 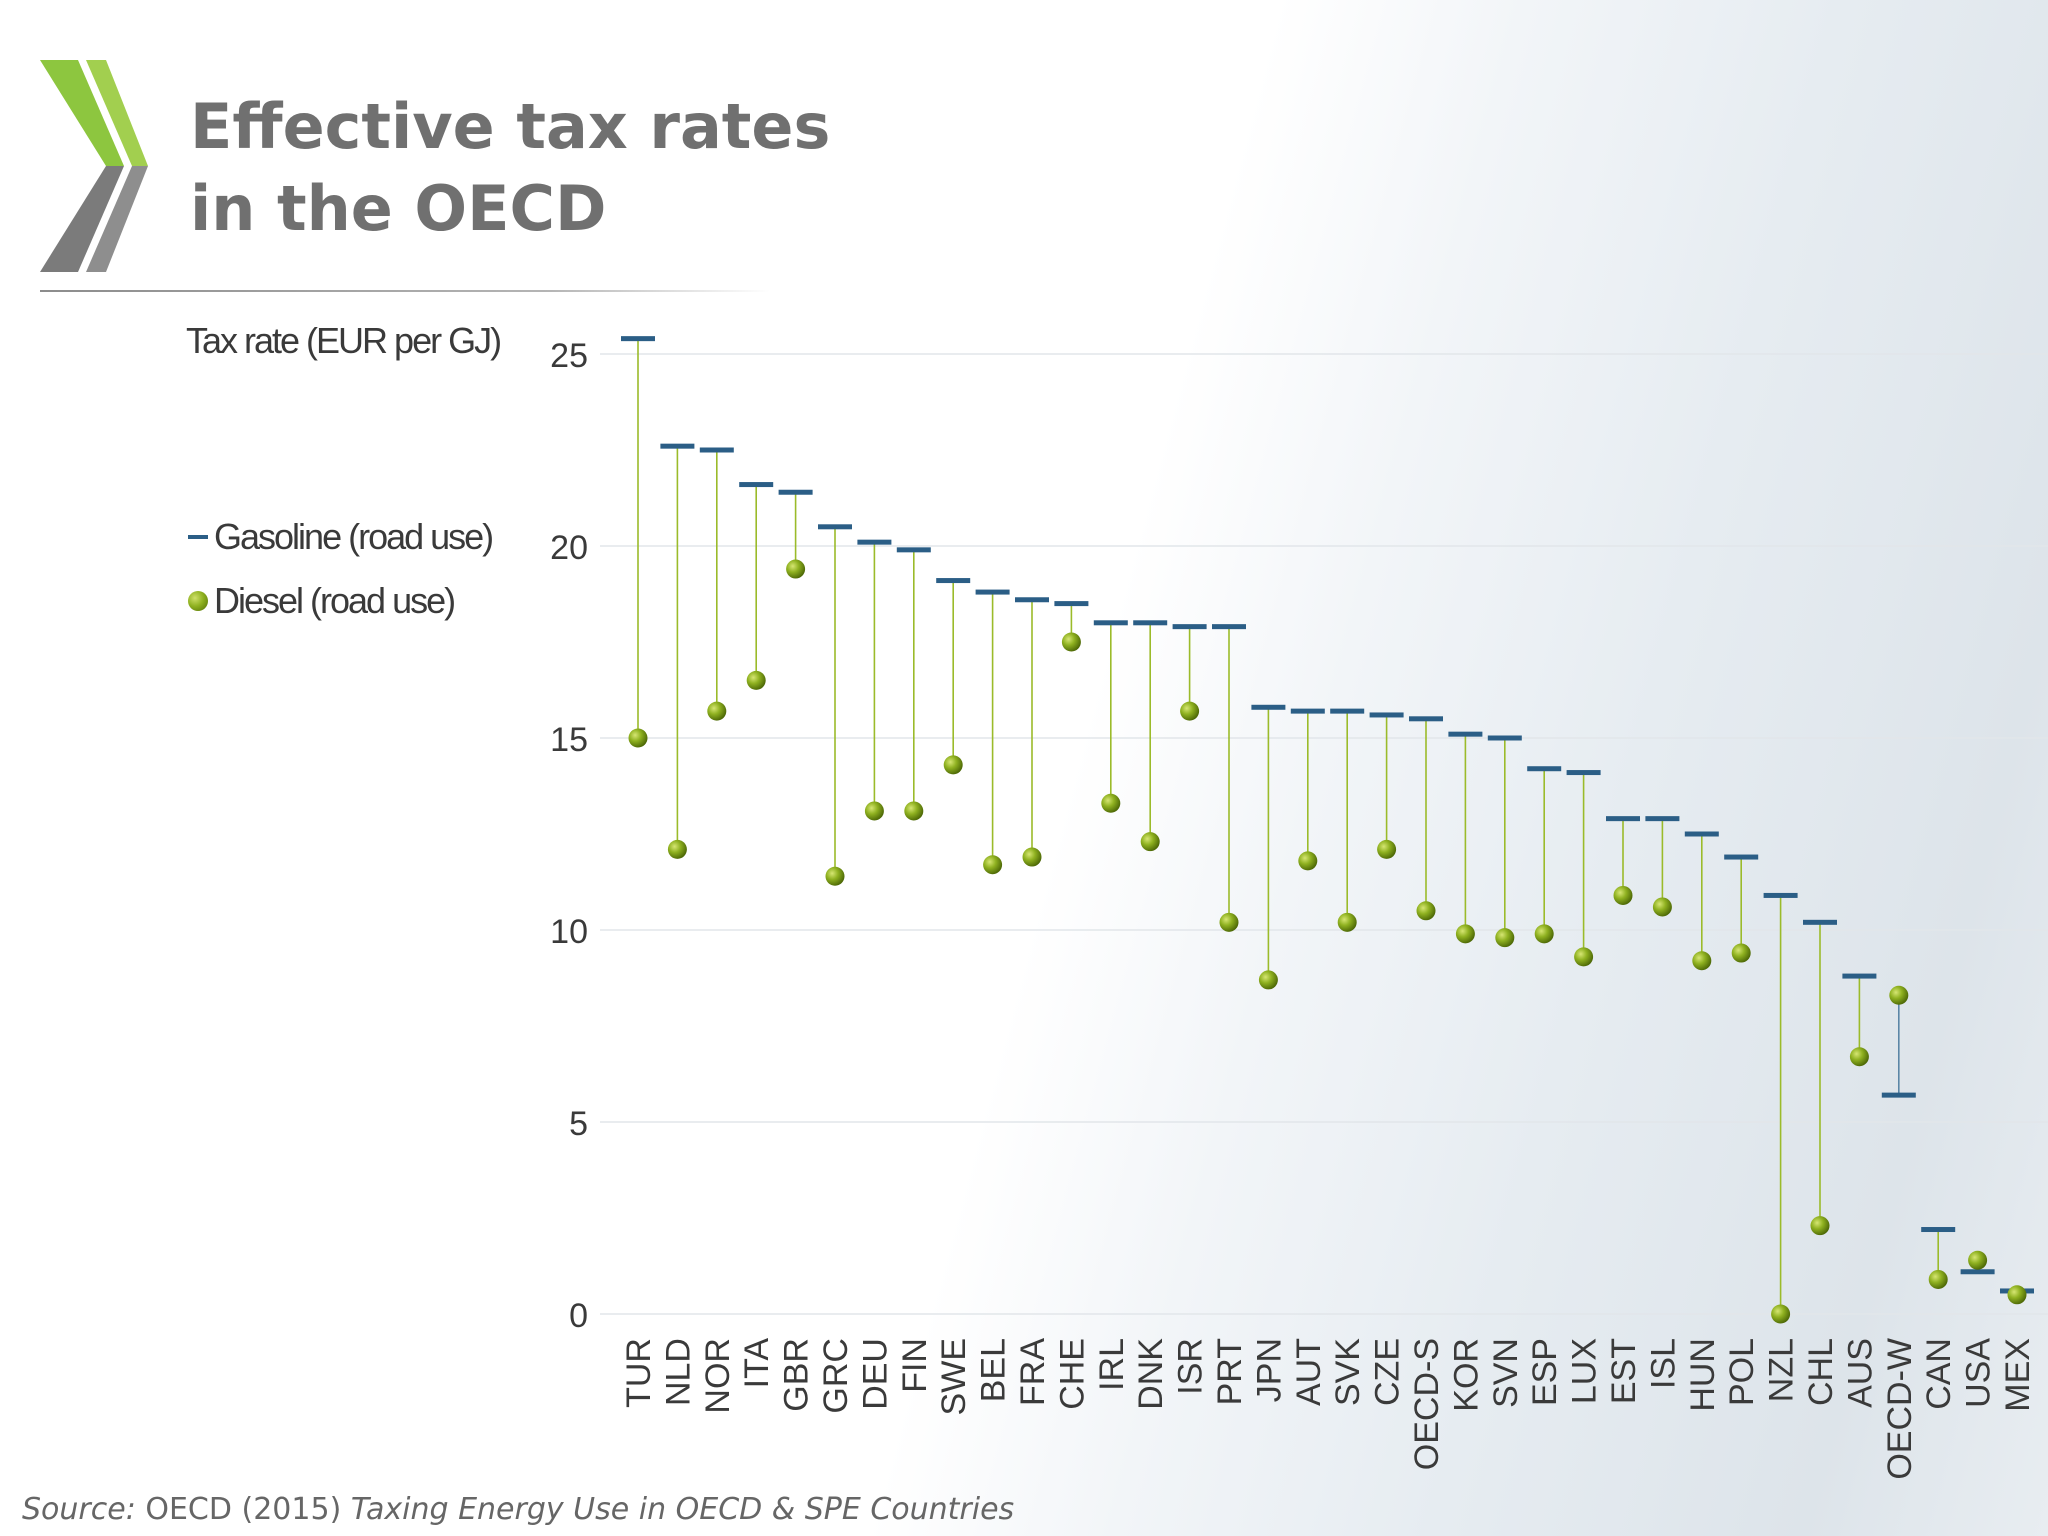 I want to click on x-tick-label: NLD, so click(x=678, y=1372).